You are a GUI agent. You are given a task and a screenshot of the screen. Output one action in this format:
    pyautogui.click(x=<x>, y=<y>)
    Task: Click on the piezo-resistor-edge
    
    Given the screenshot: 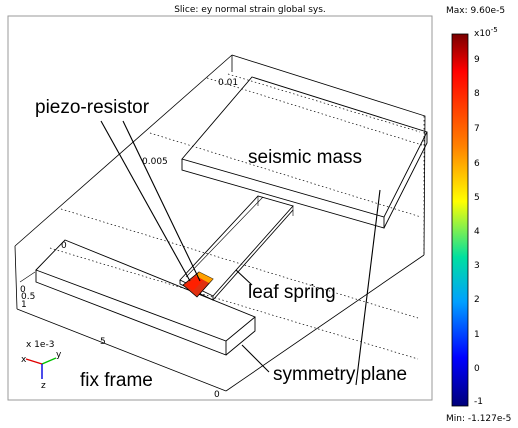 What is the action you would take?
    pyautogui.click(x=204, y=277)
    